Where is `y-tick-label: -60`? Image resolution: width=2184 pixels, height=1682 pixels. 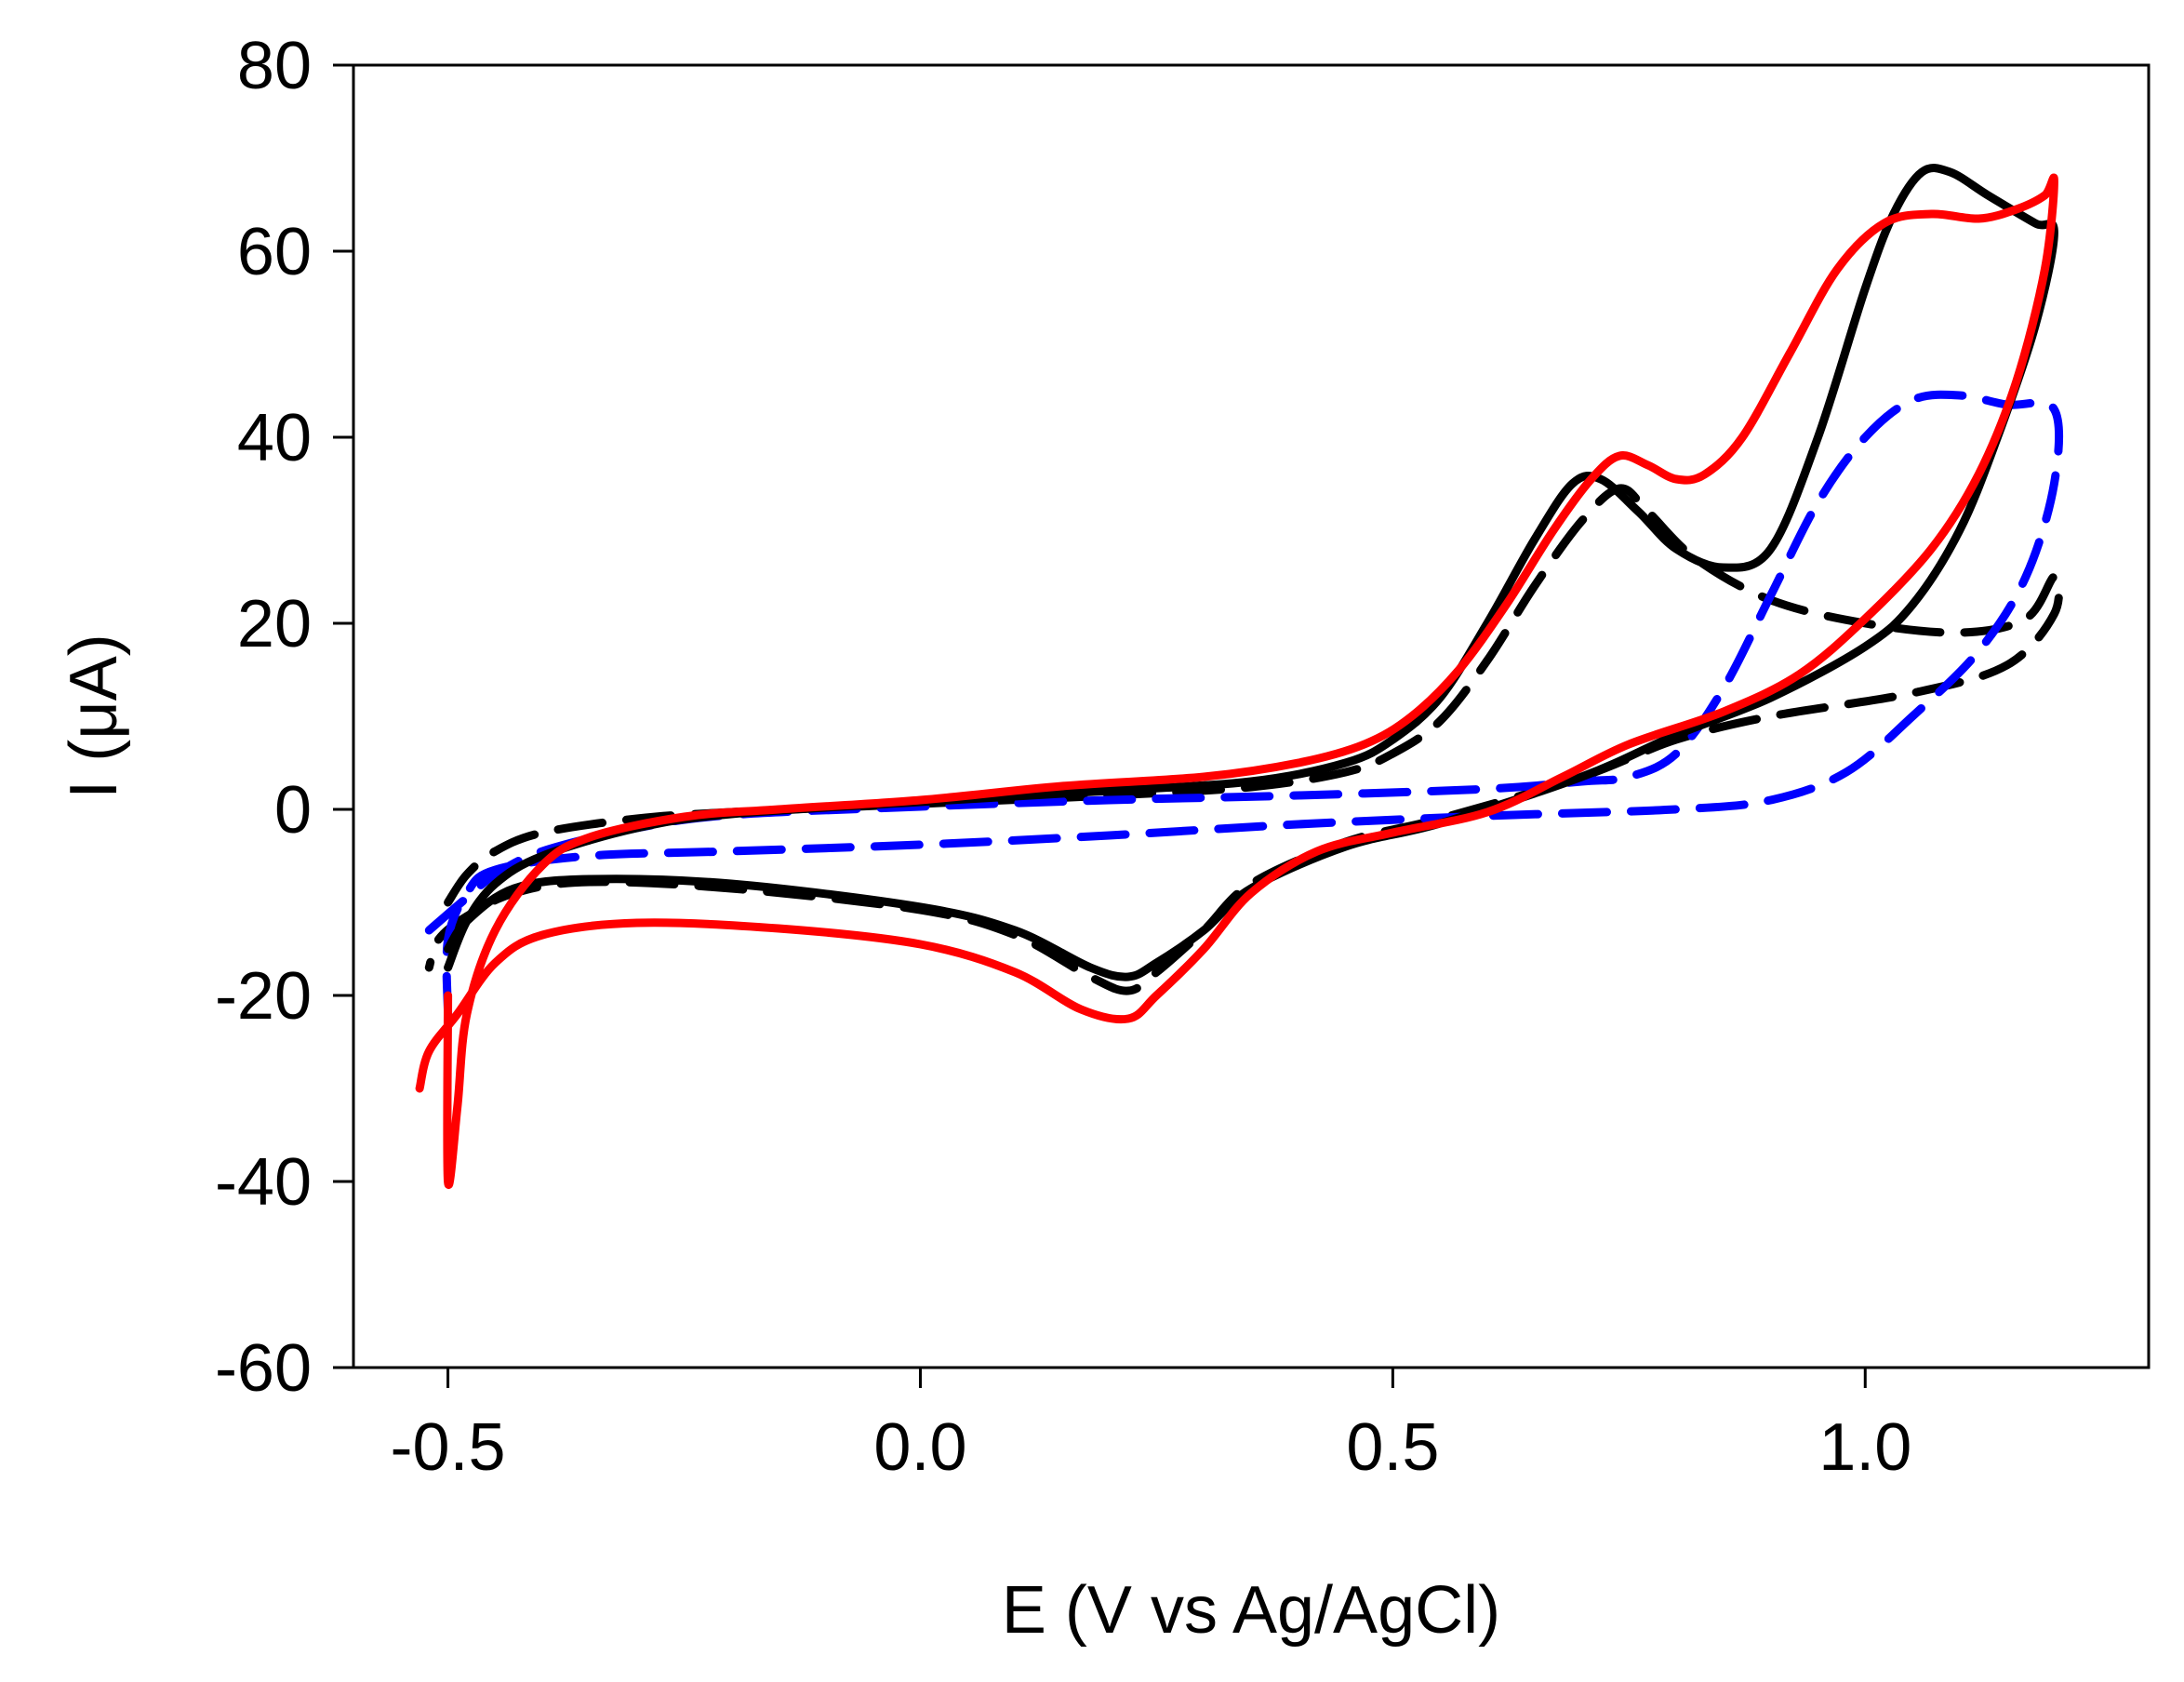
y-tick-label: -60 is located at coordinates (263, 1368).